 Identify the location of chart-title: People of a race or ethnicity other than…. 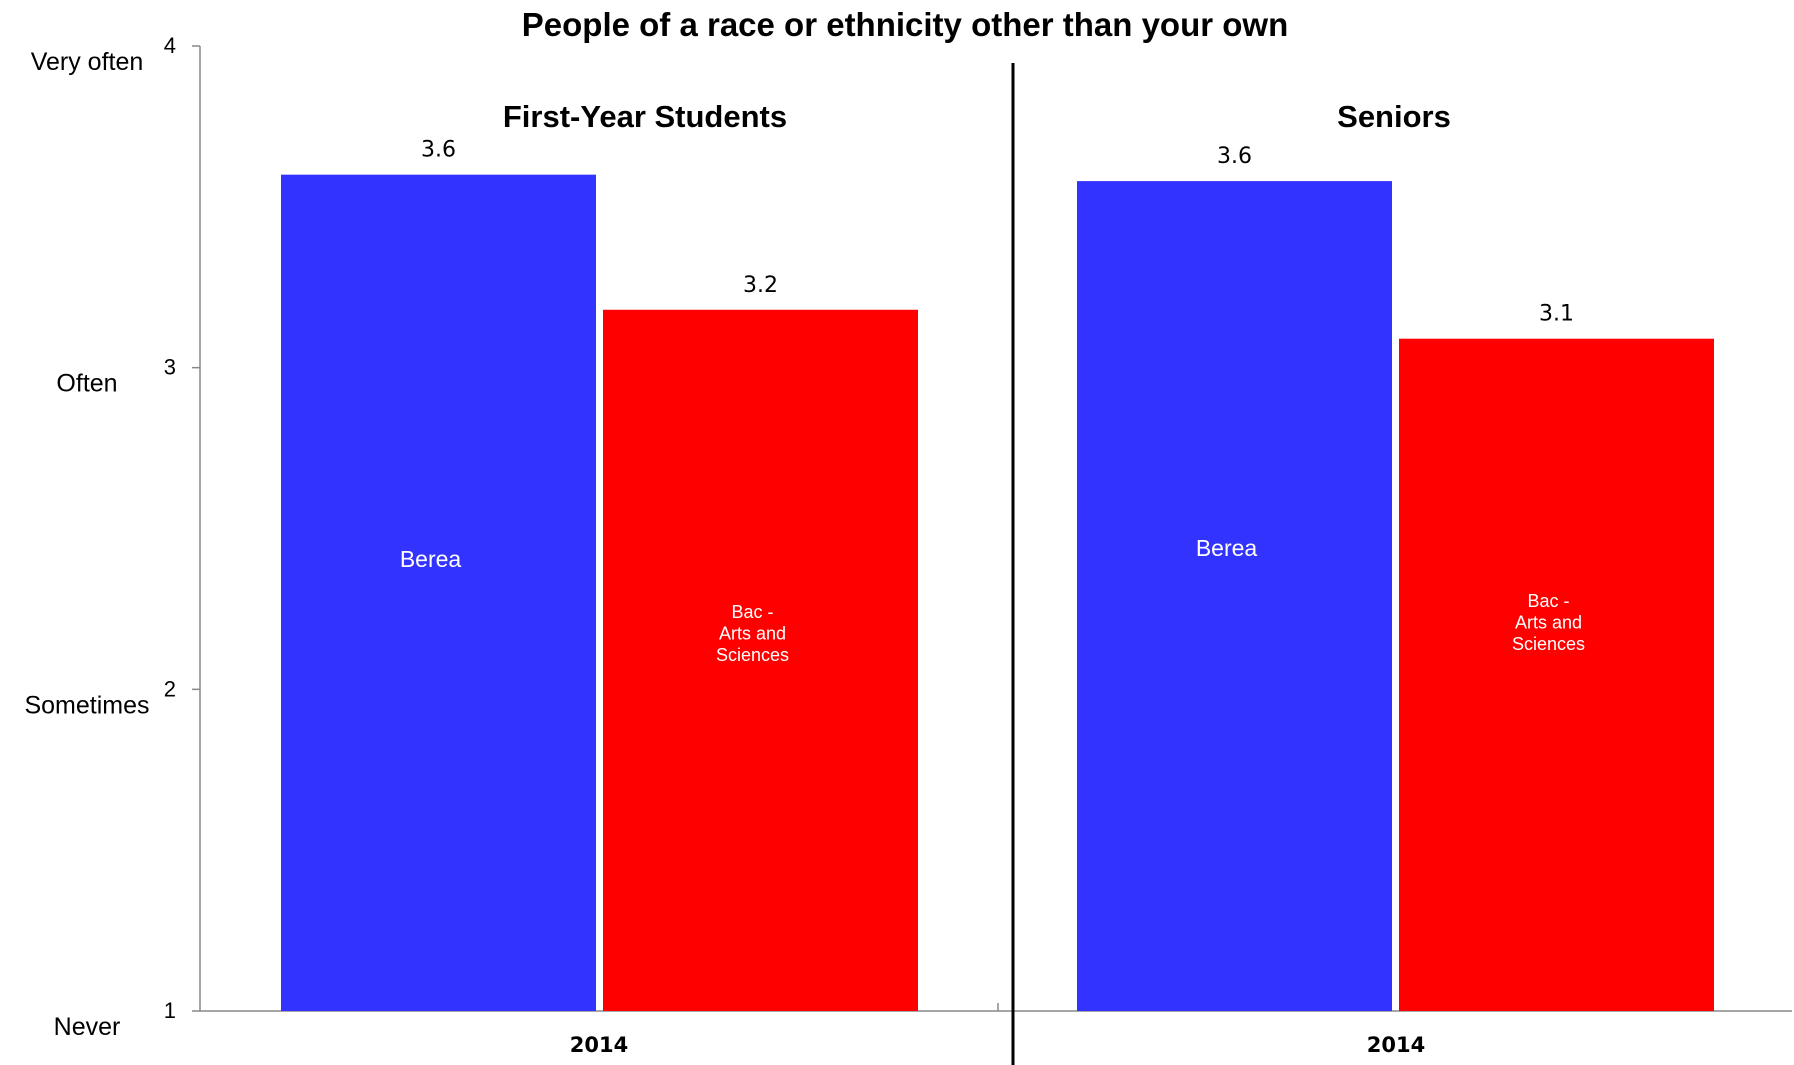
(905, 24).